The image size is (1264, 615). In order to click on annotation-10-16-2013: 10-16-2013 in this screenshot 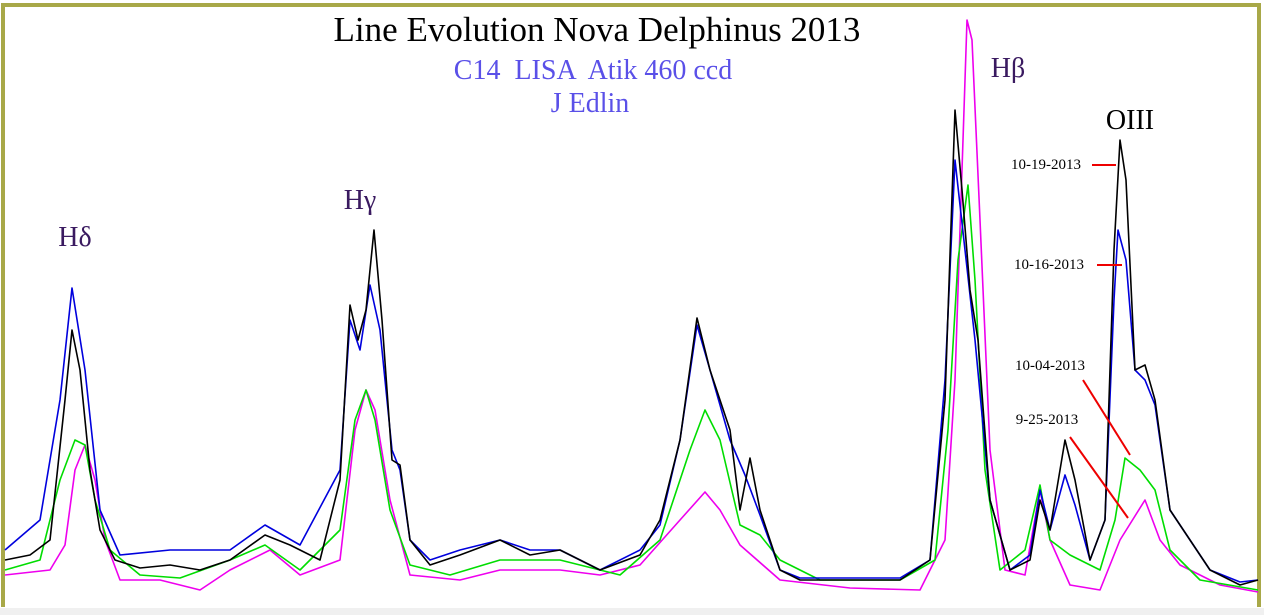, I will do `click(1049, 265)`.